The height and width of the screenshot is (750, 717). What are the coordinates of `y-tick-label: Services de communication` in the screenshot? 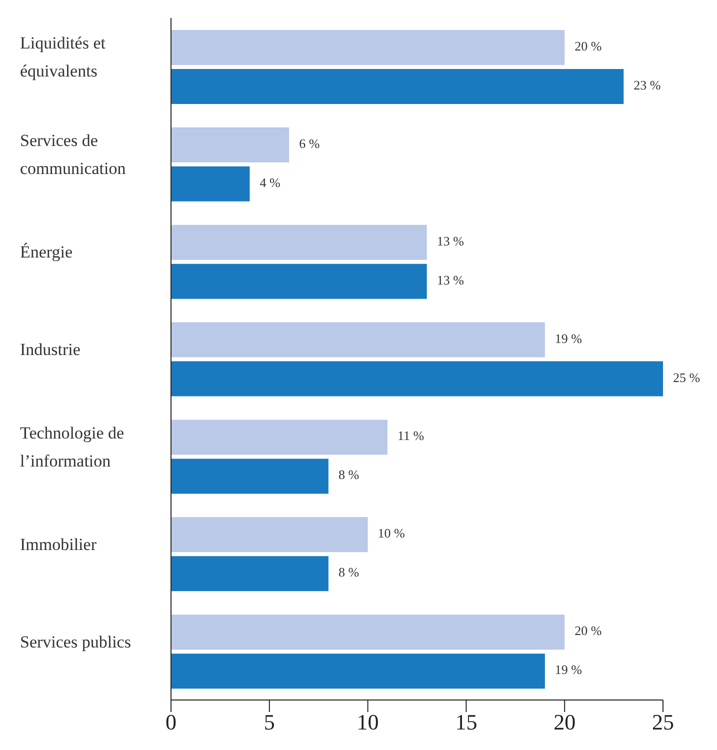 It's located at (73, 154).